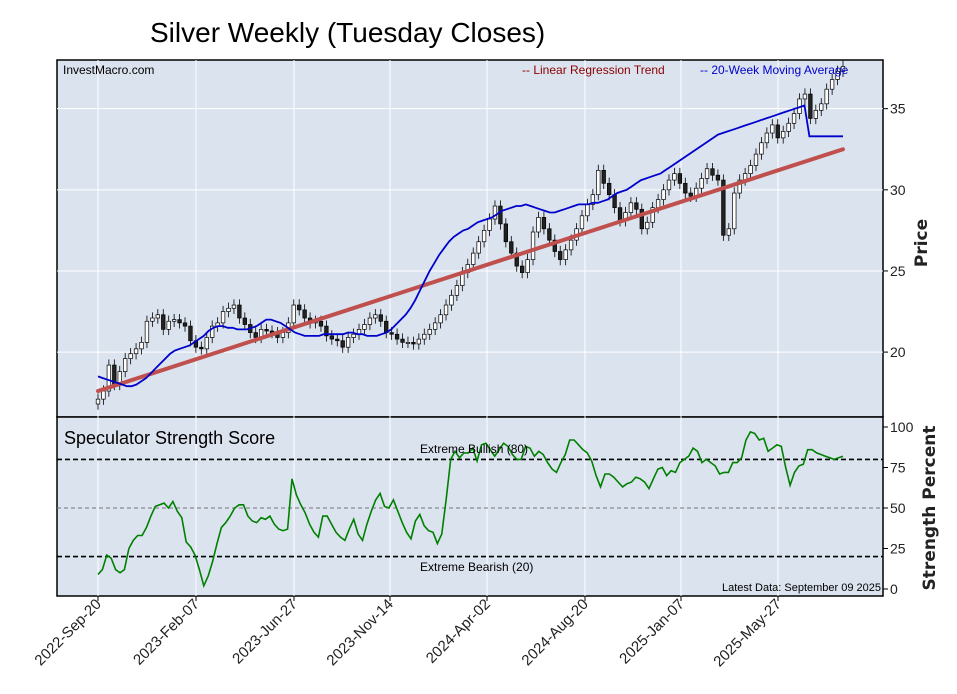  What do you see at coordinates (166, 632) in the screenshot?
I see `date-tick-label: 2023-Feb-07` at bounding box center [166, 632].